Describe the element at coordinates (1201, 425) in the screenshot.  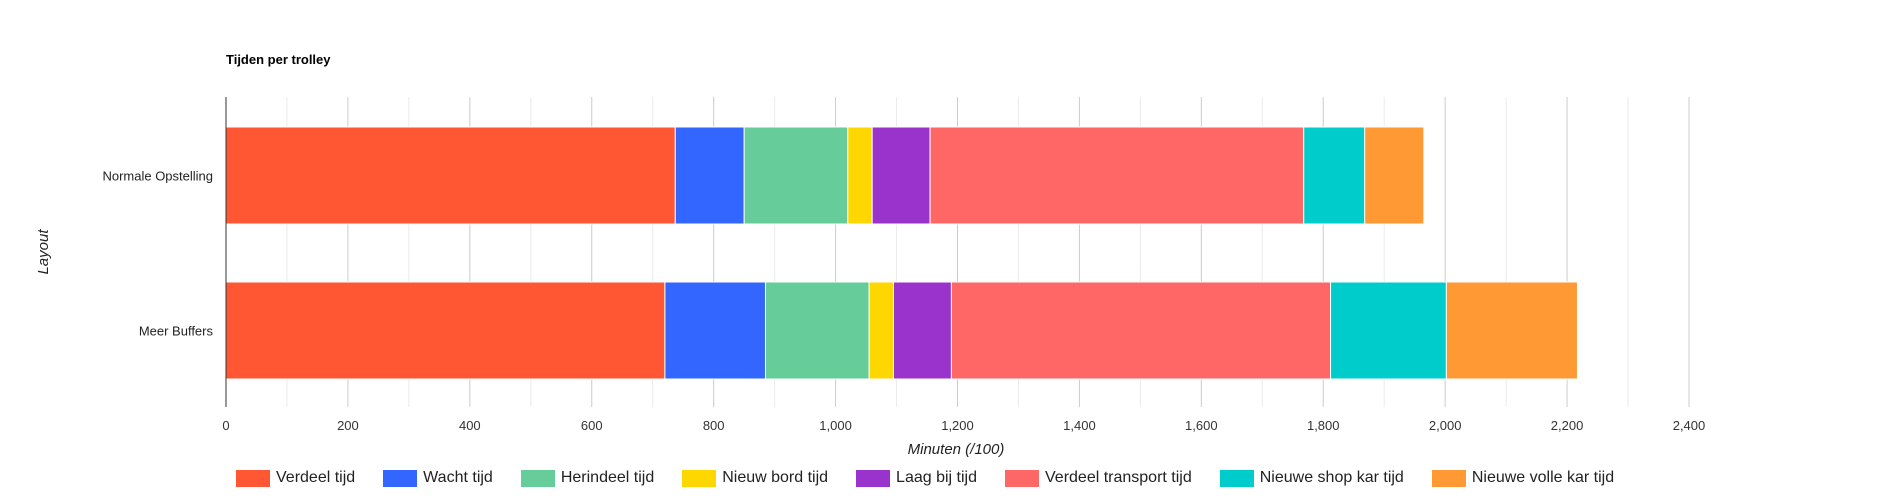
I see `x-tick-label: 1,600` at that location.